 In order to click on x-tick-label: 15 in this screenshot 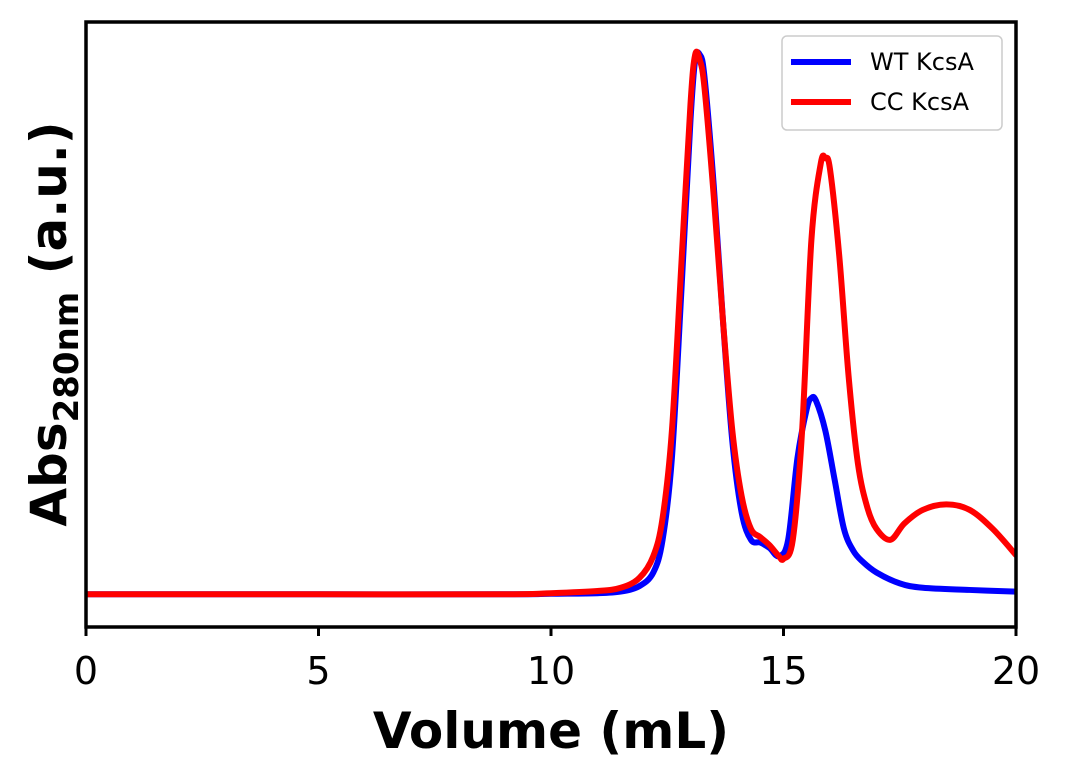, I will do `click(783, 671)`.